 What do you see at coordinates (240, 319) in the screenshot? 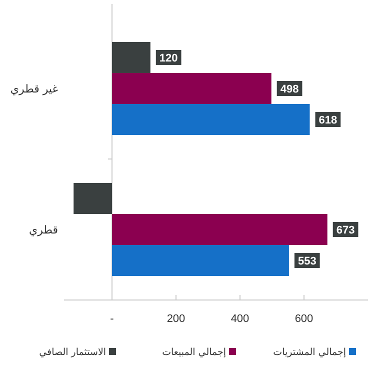
I see `x-tick-label: 400` at bounding box center [240, 319].